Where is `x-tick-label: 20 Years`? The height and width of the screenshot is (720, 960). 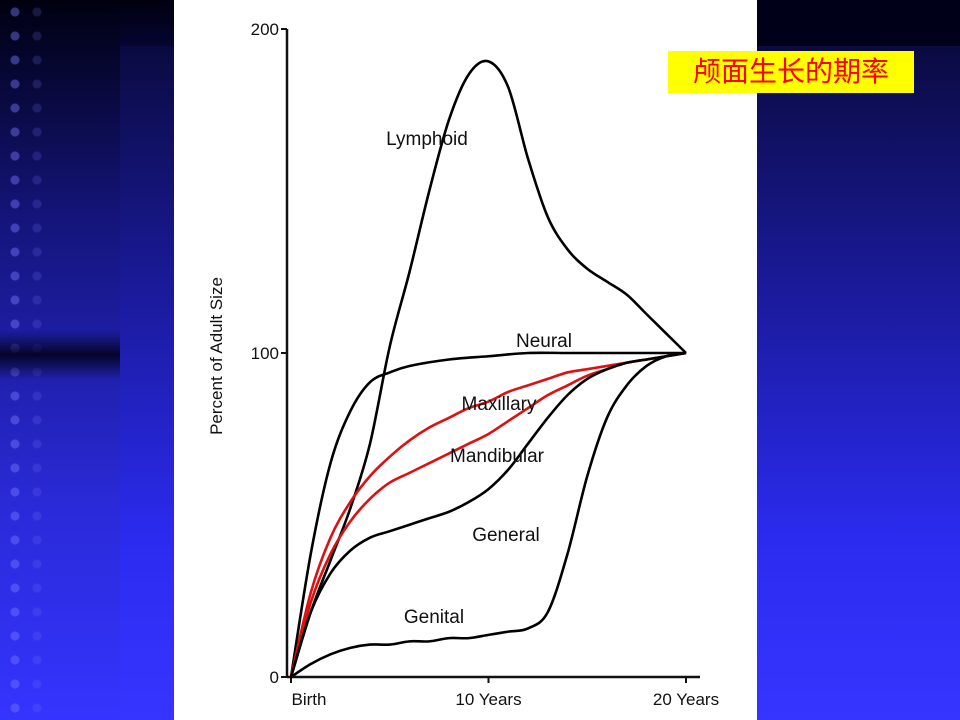
x-tick-label: 20 Years is located at coordinates (686, 699).